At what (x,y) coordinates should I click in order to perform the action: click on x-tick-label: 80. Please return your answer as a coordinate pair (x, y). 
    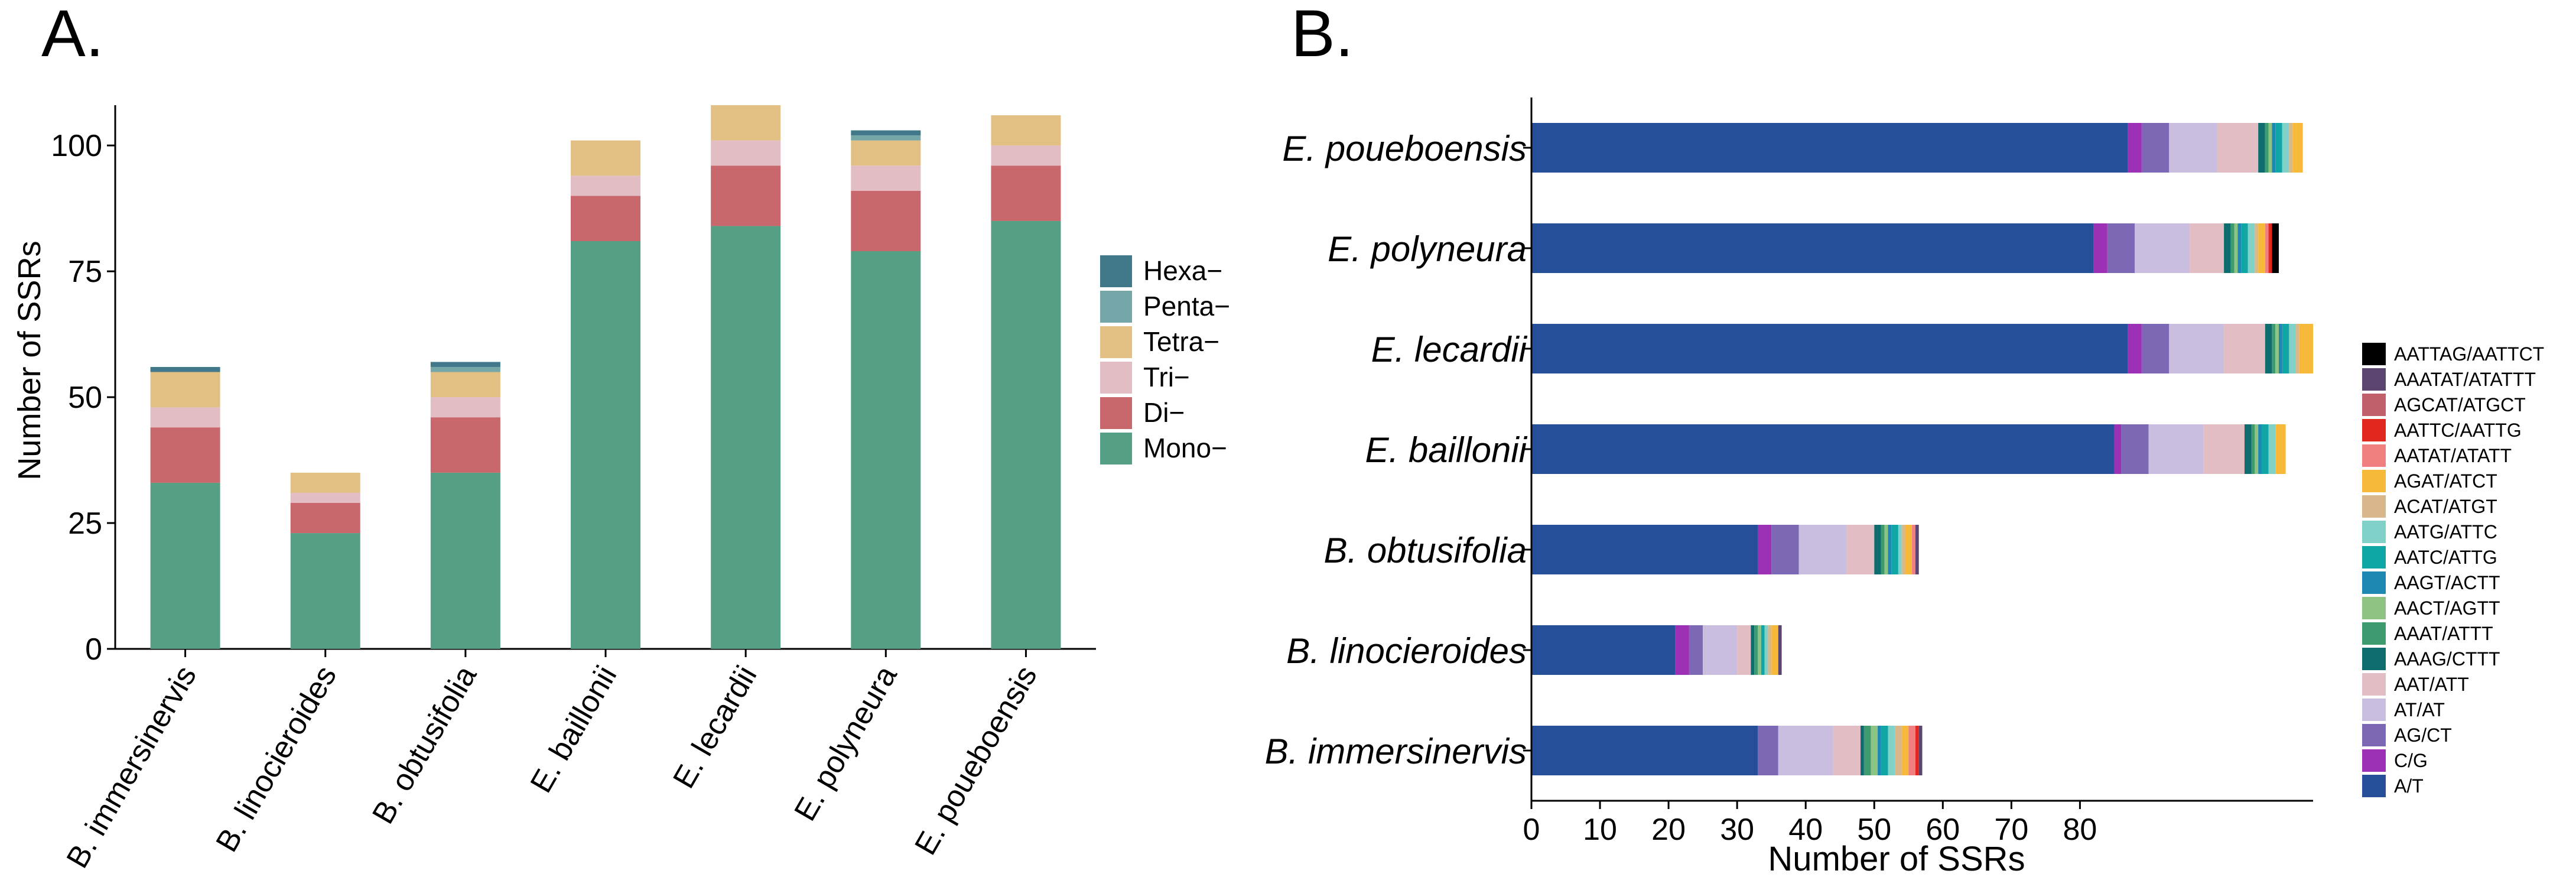
    Looking at the image, I should click on (2080, 830).